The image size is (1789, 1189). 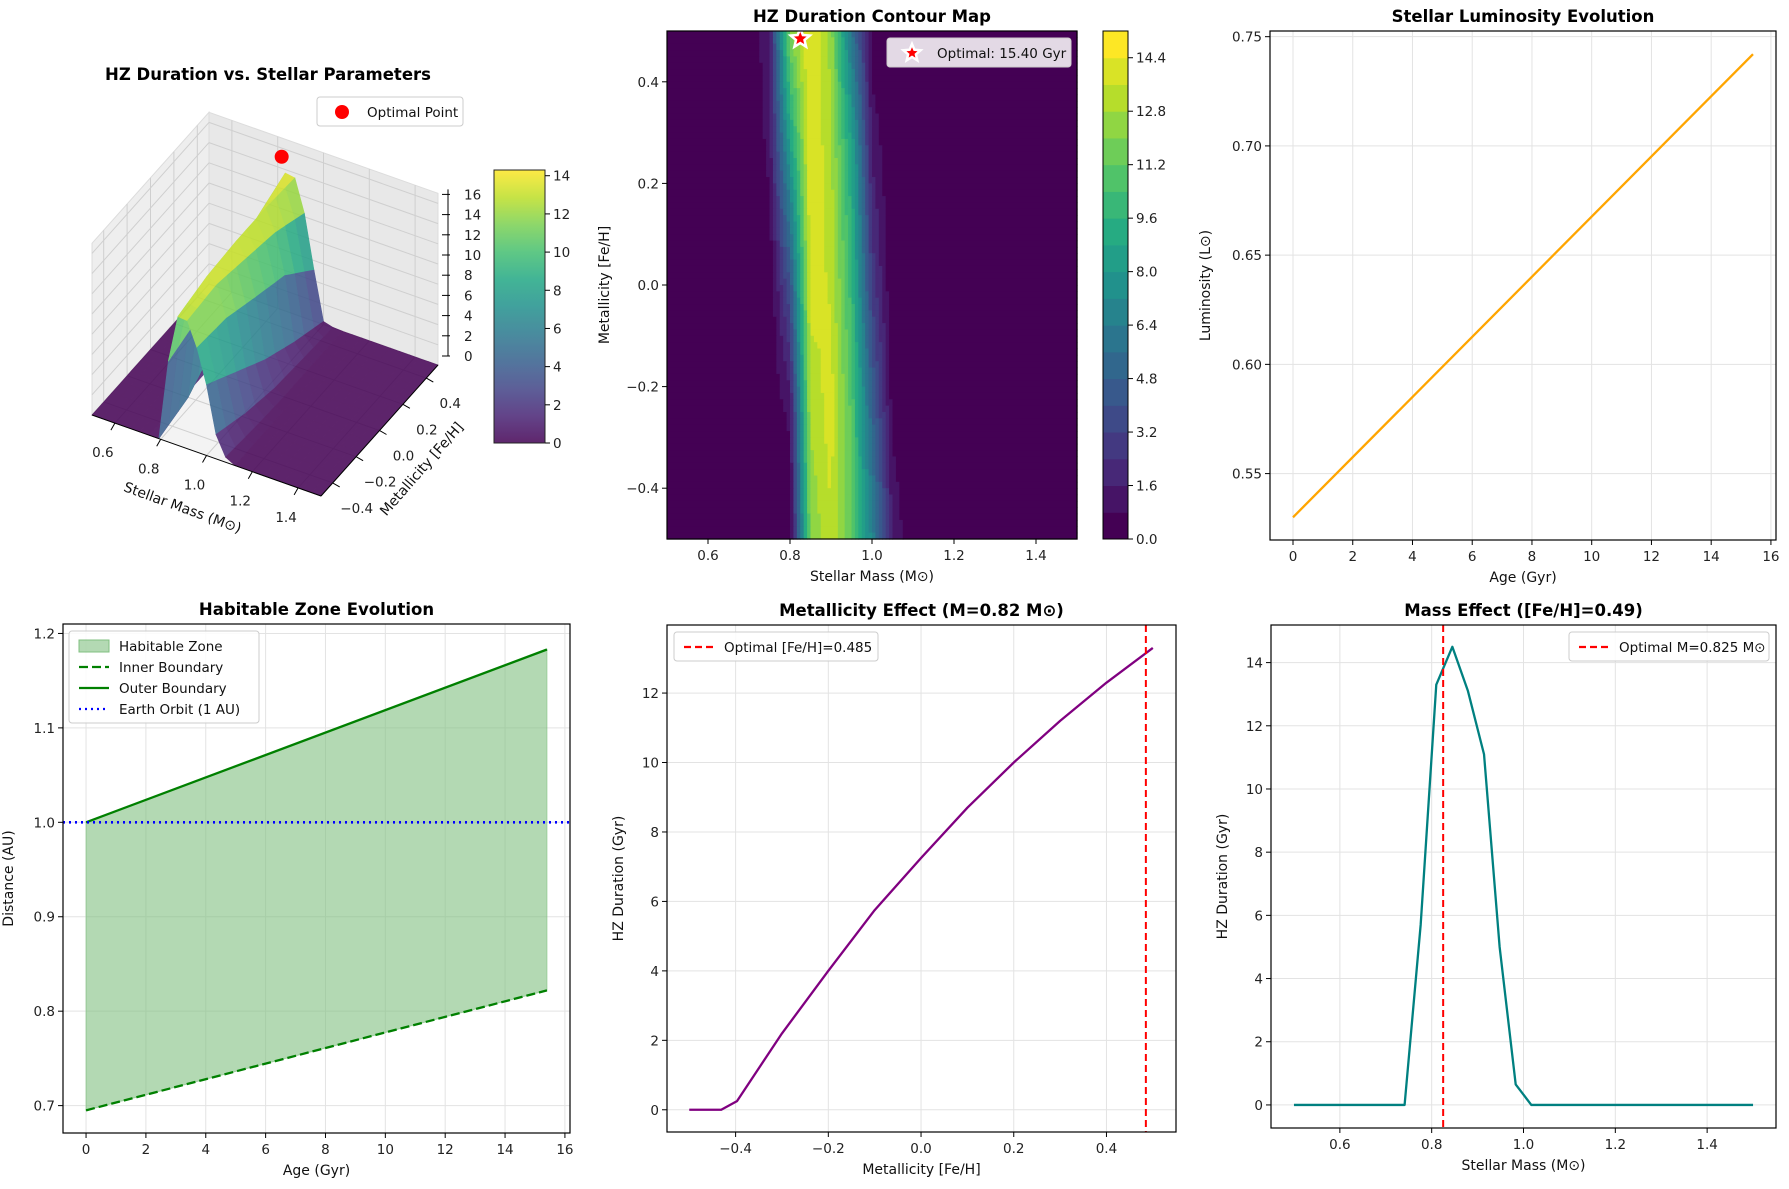 What do you see at coordinates (146, 1150) in the screenshot?
I see `x-tick-label: 2` at bounding box center [146, 1150].